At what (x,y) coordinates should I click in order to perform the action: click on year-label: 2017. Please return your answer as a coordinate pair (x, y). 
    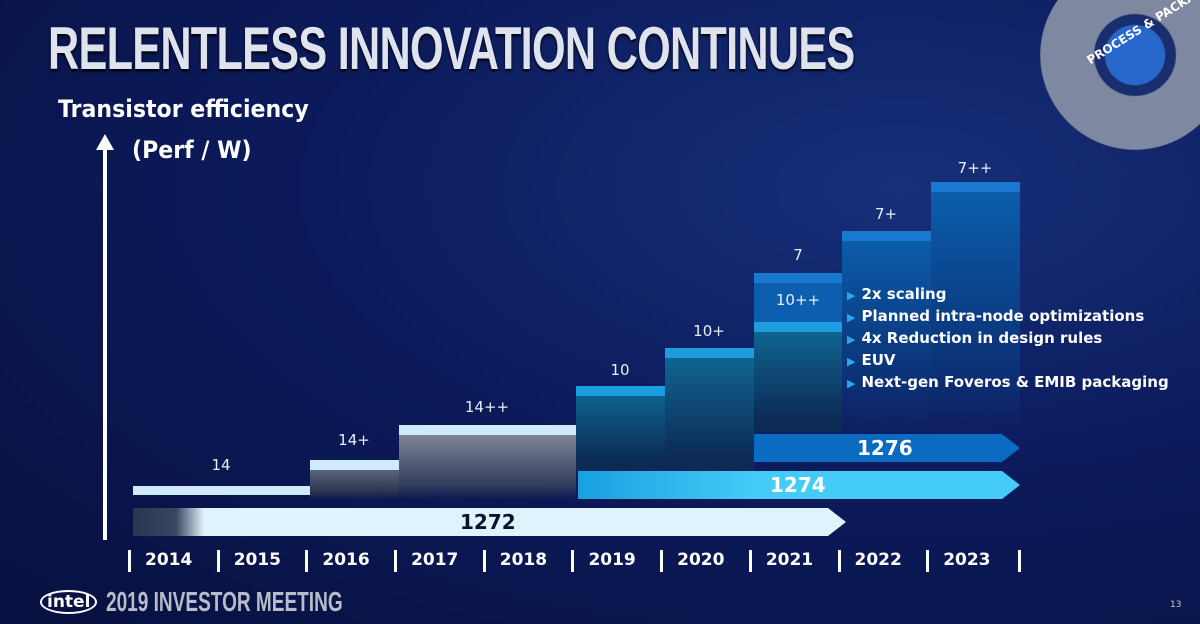
    Looking at the image, I should click on (435, 560).